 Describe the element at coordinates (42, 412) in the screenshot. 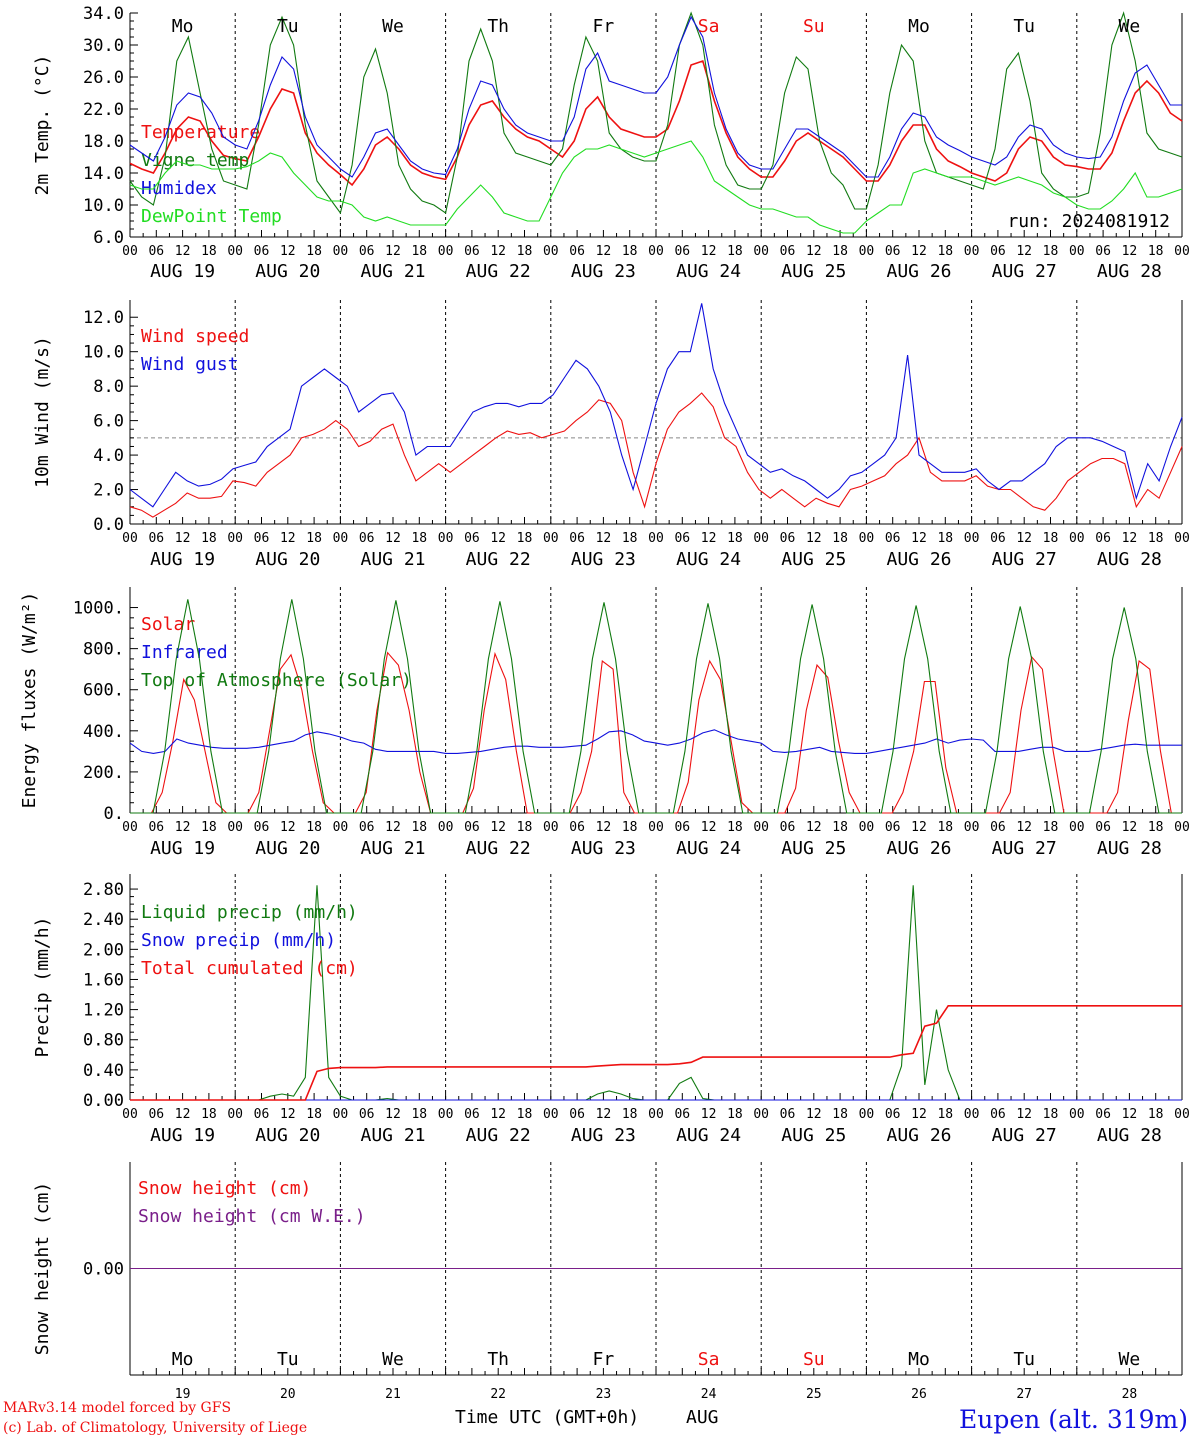

I see `y-axis-label: 10m Wind (m/s)` at that location.